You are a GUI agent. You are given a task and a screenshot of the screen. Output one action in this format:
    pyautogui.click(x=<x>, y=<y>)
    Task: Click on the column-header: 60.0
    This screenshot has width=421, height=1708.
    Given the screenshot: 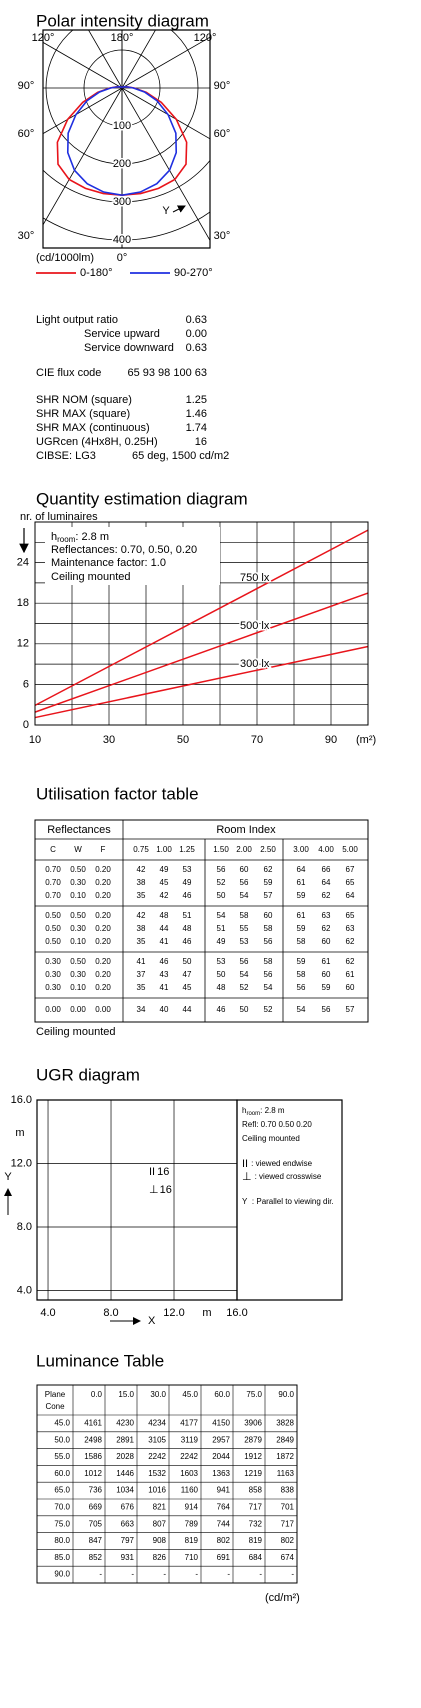 What is the action you would take?
    pyautogui.click(x=222, y=1394)
    